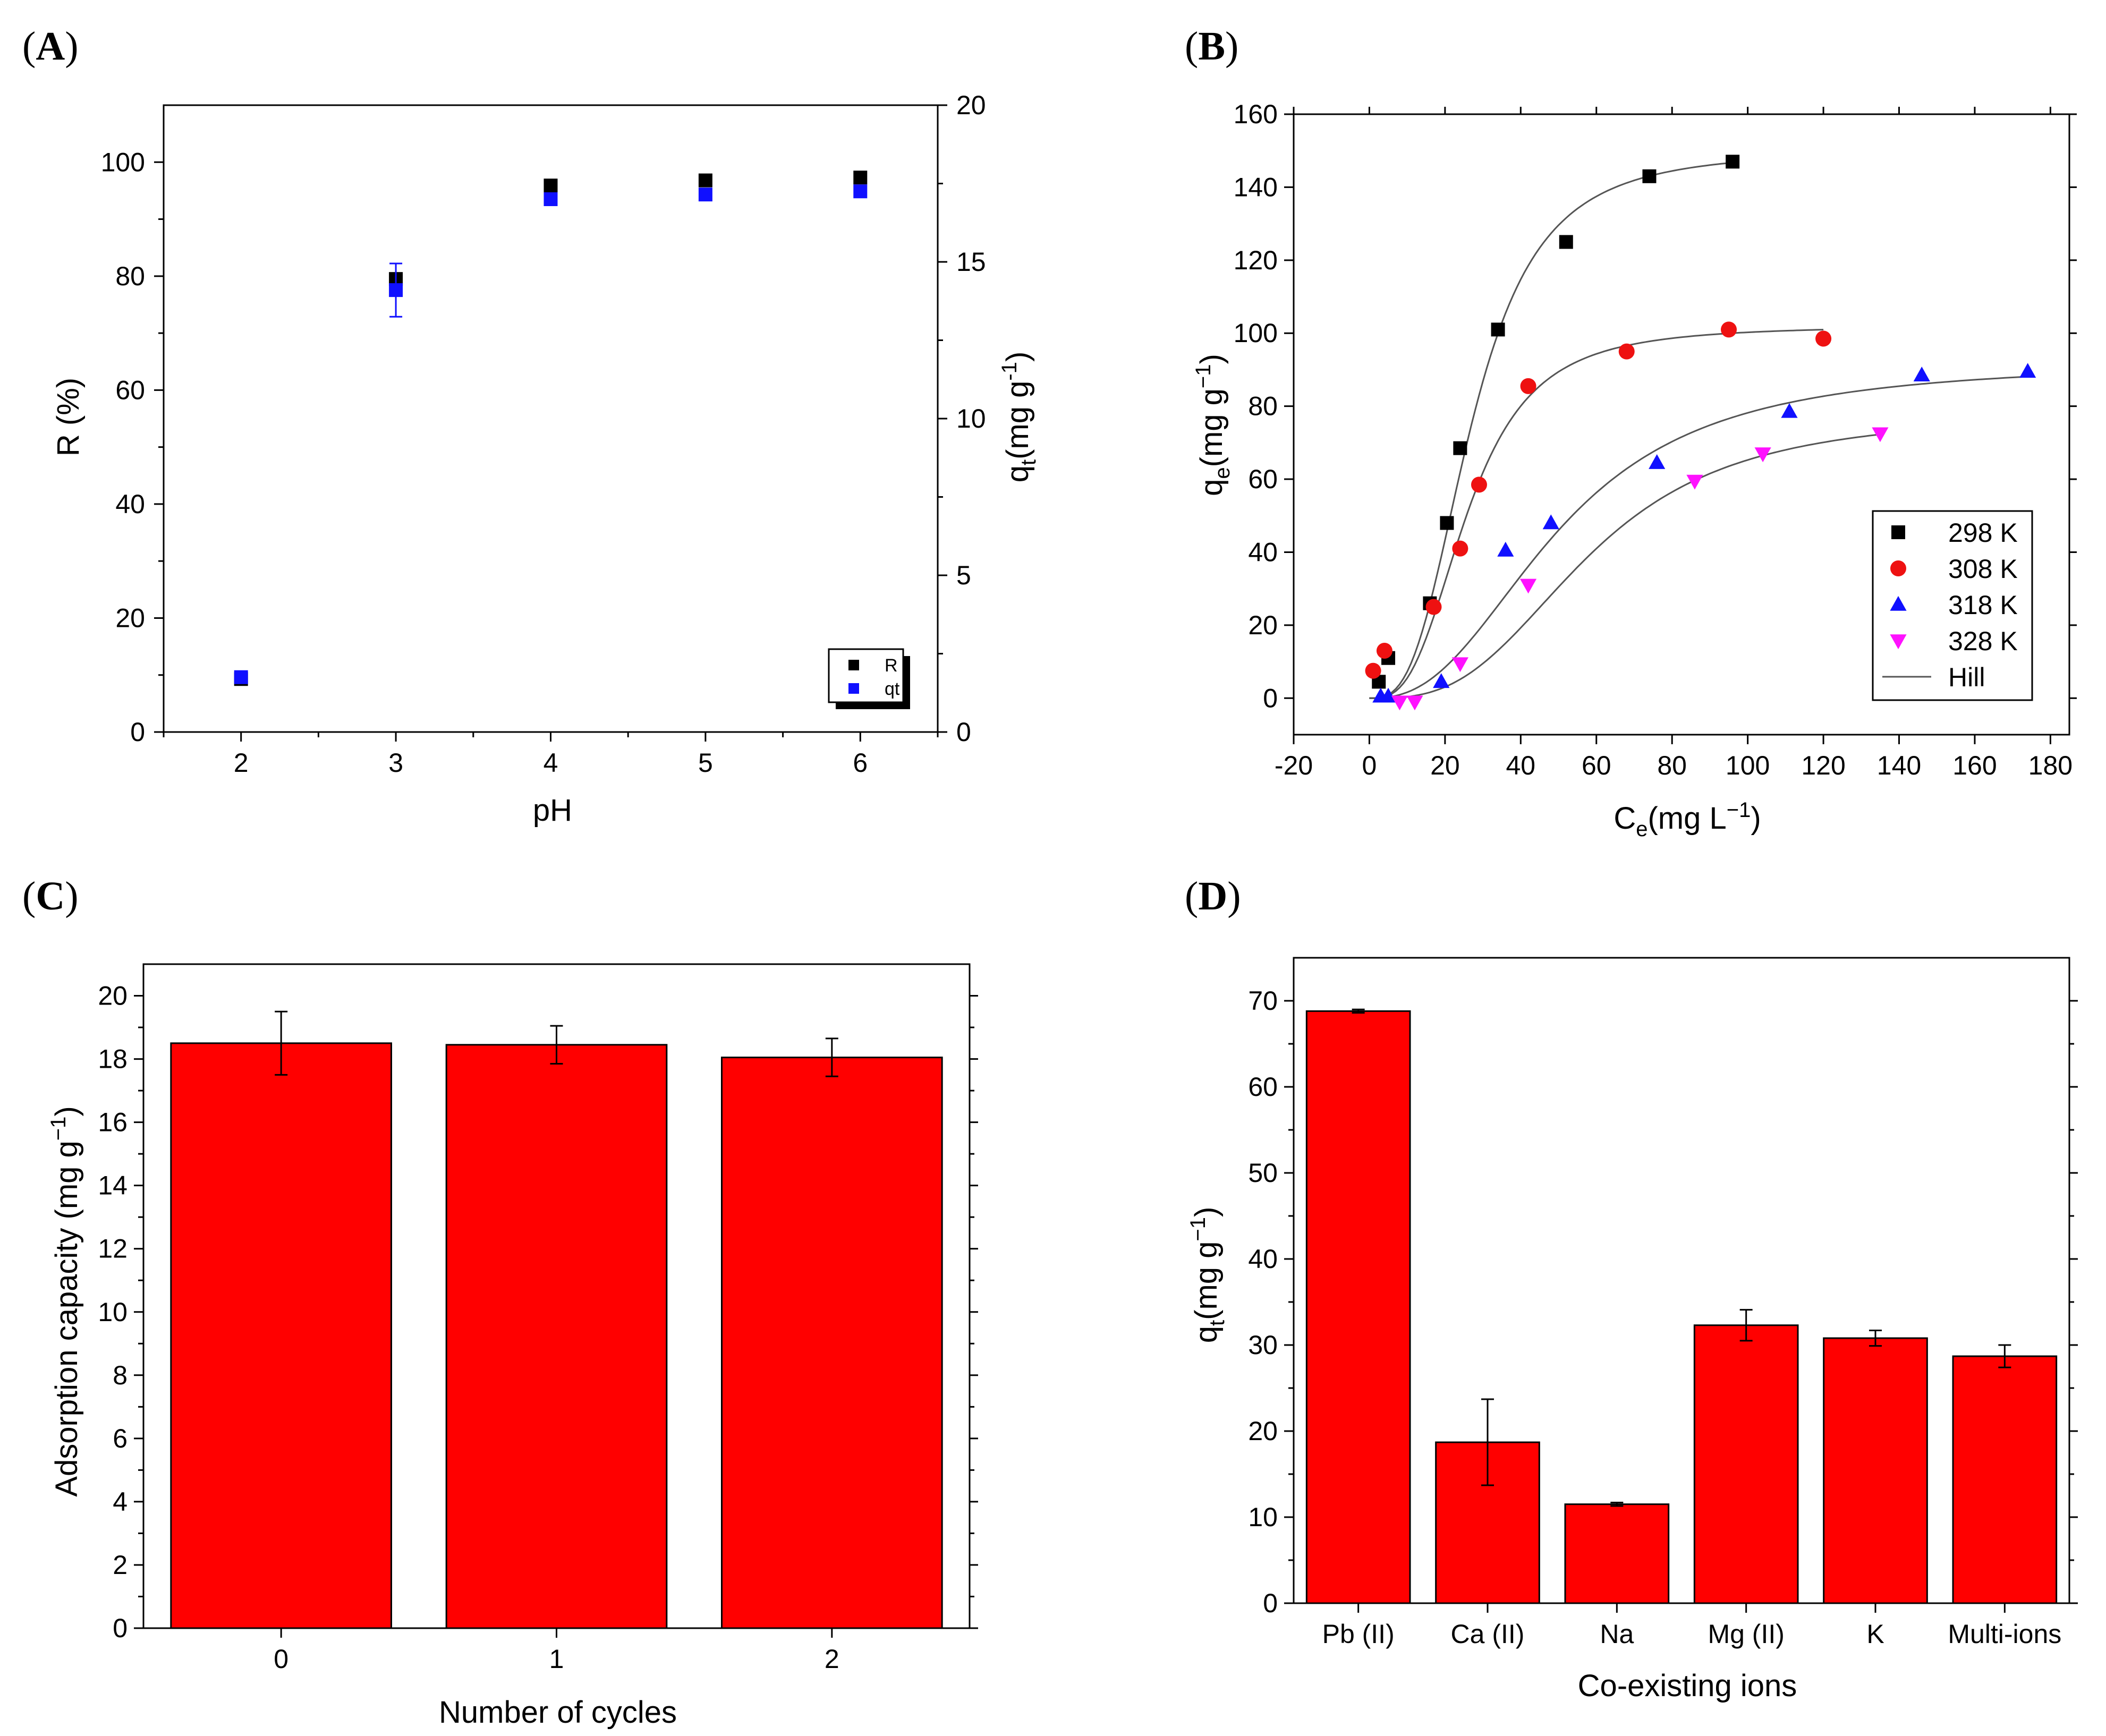  Describe the element at coordinates (1263, 1345) in the screenshot. I see `panel-d-y-tick-label: 30` at that location.